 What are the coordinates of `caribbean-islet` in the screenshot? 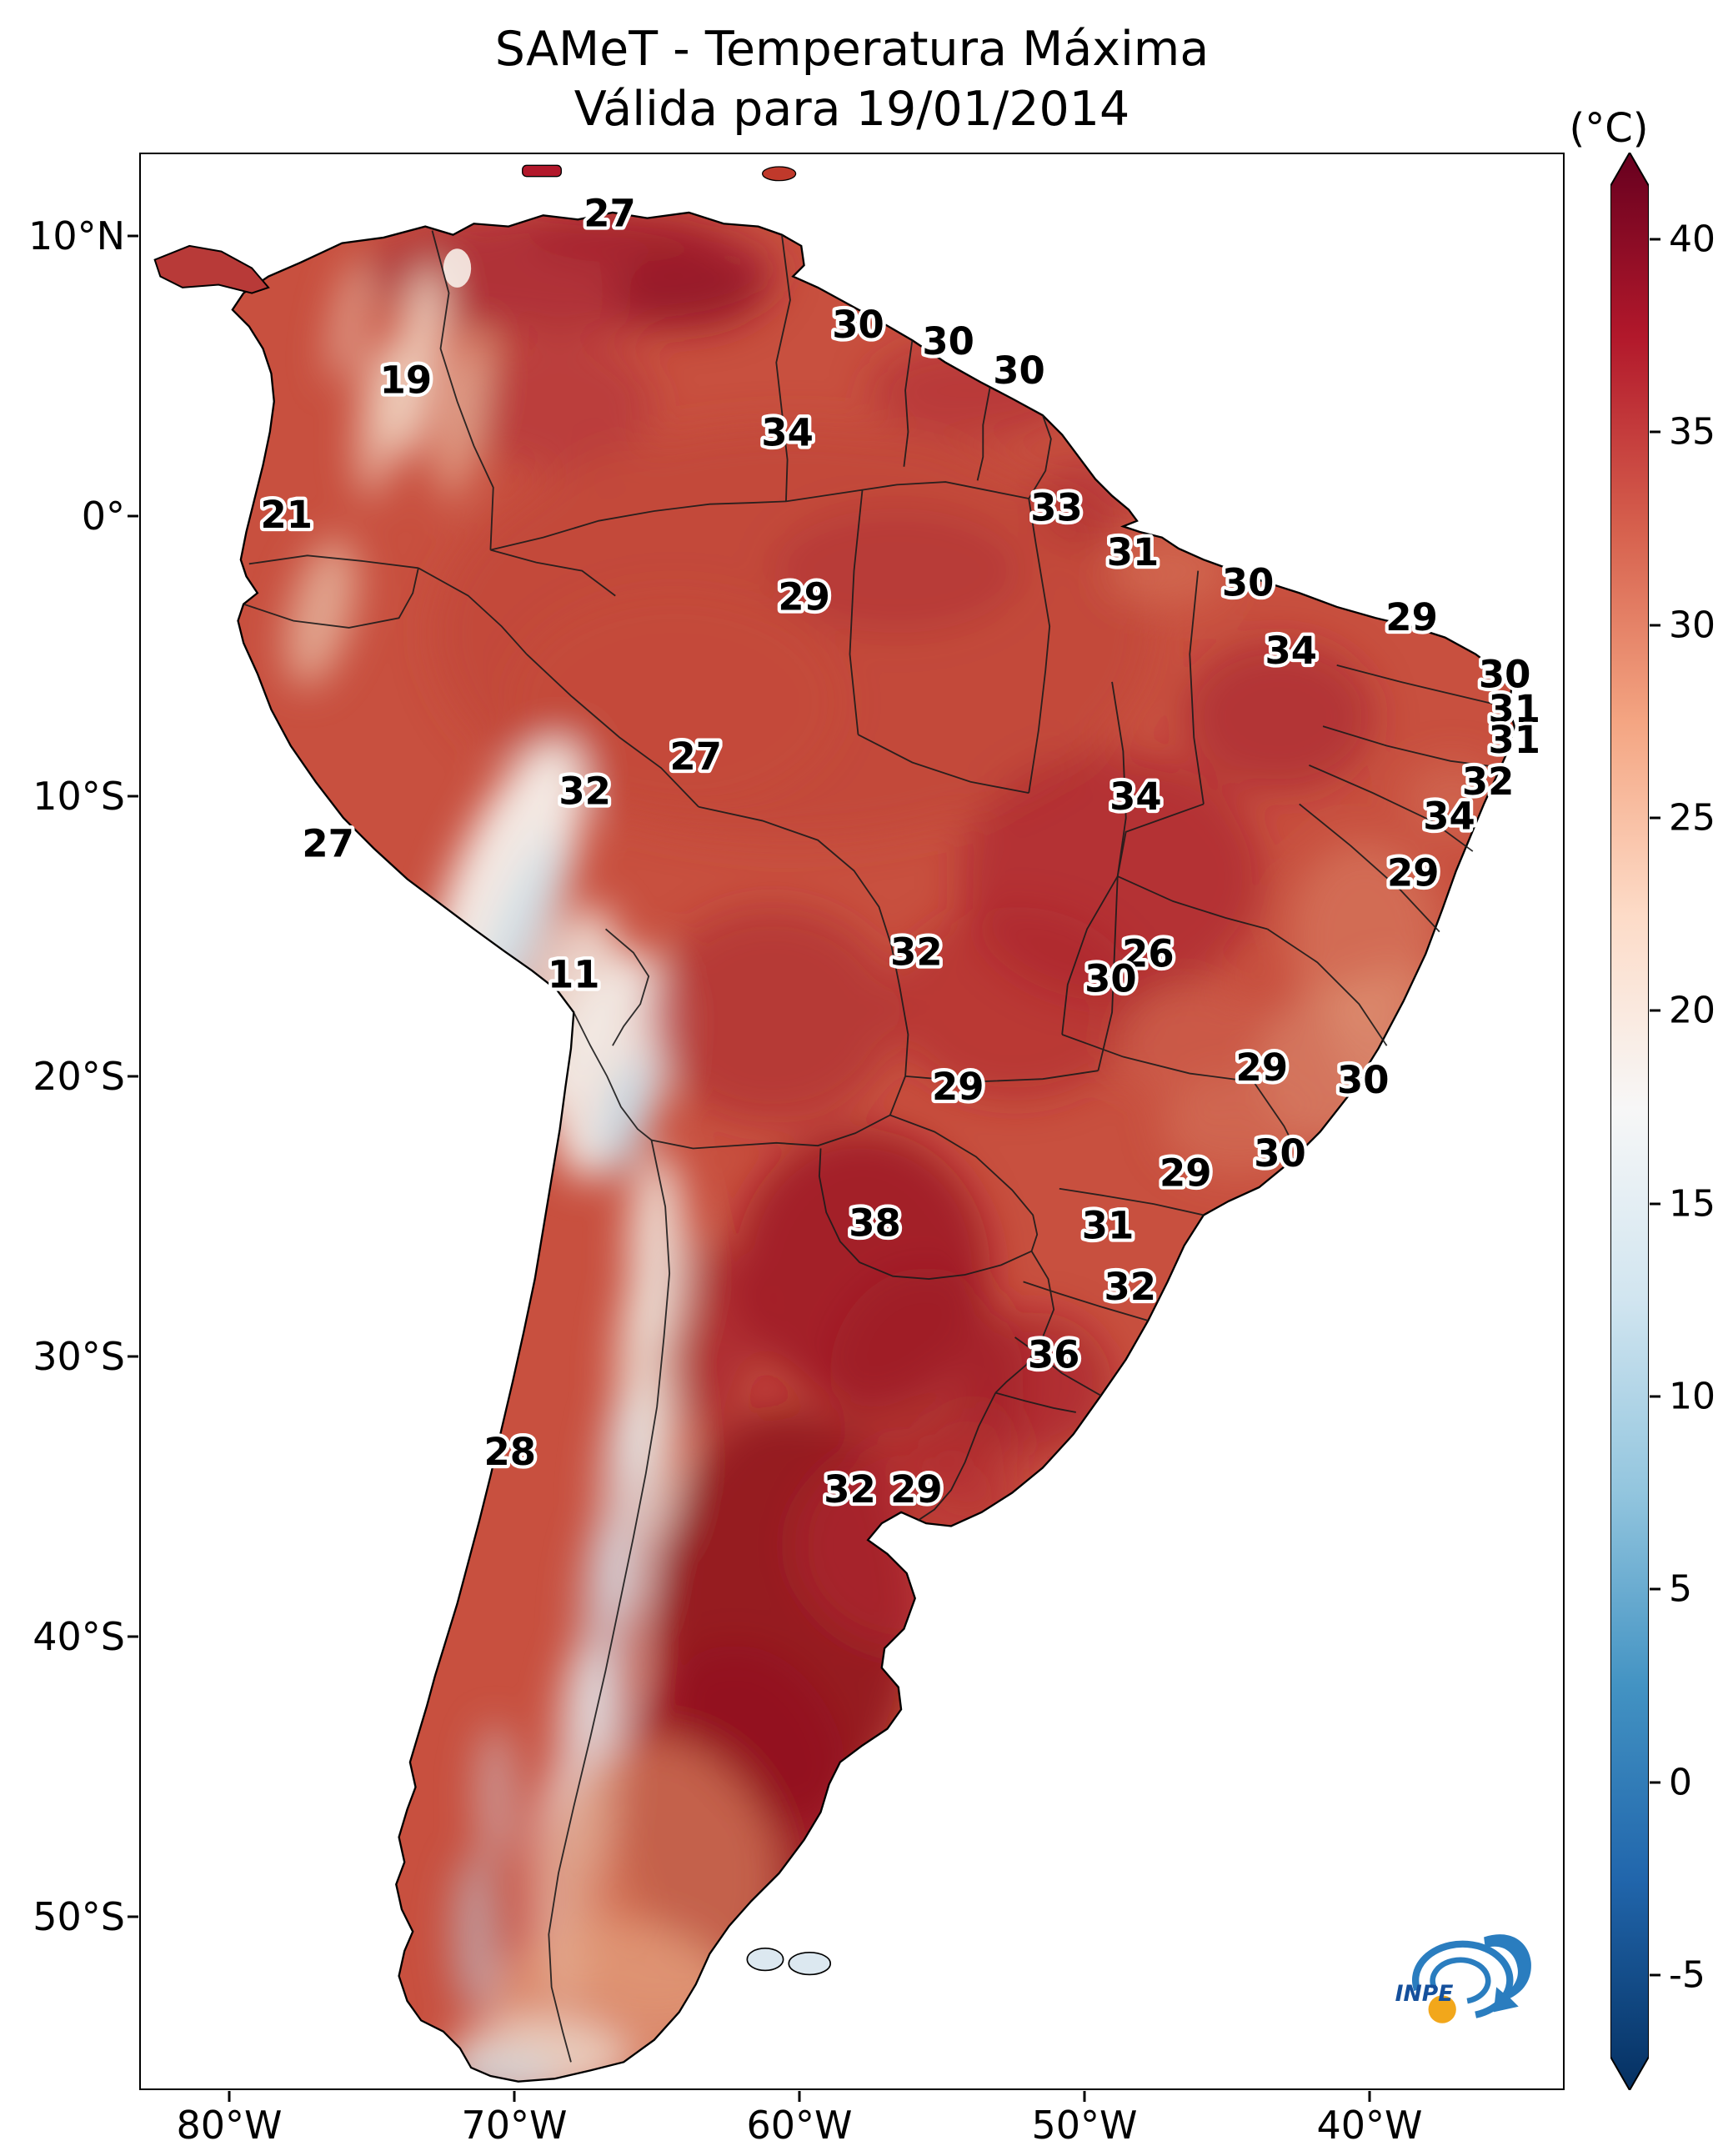 It's located at (542, 171).